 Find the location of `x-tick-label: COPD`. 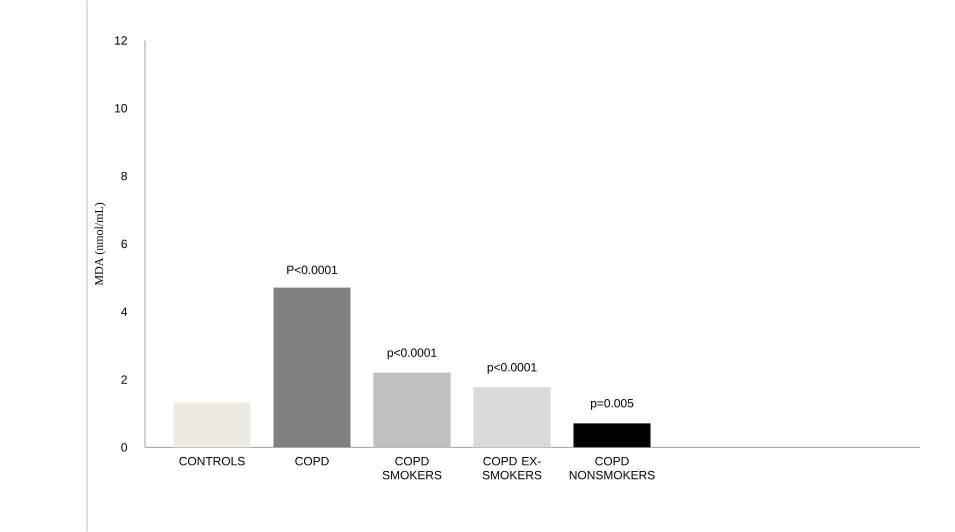

x-tick-label: COPD is located at coordinates (312, 461).